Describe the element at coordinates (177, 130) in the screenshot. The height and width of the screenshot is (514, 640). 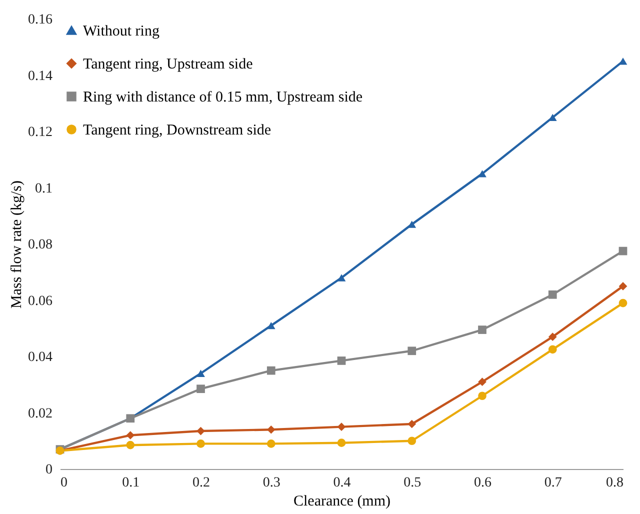
I see `legend-label: Tangent ring, Downstream side` at that location.